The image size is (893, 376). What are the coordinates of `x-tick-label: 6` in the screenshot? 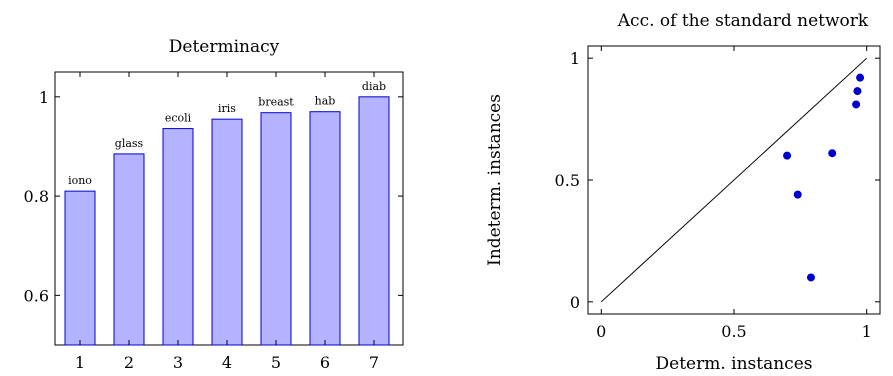 It's located at (325, 362).